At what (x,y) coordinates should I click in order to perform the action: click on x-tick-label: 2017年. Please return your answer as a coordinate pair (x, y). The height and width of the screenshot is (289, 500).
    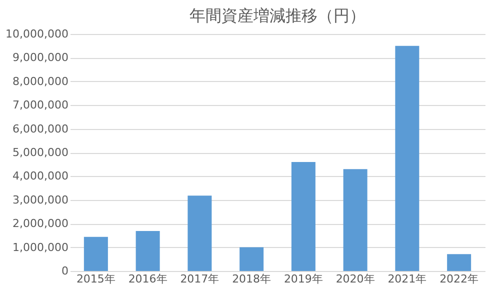
    Looking at the image, I should click on (200, 279).